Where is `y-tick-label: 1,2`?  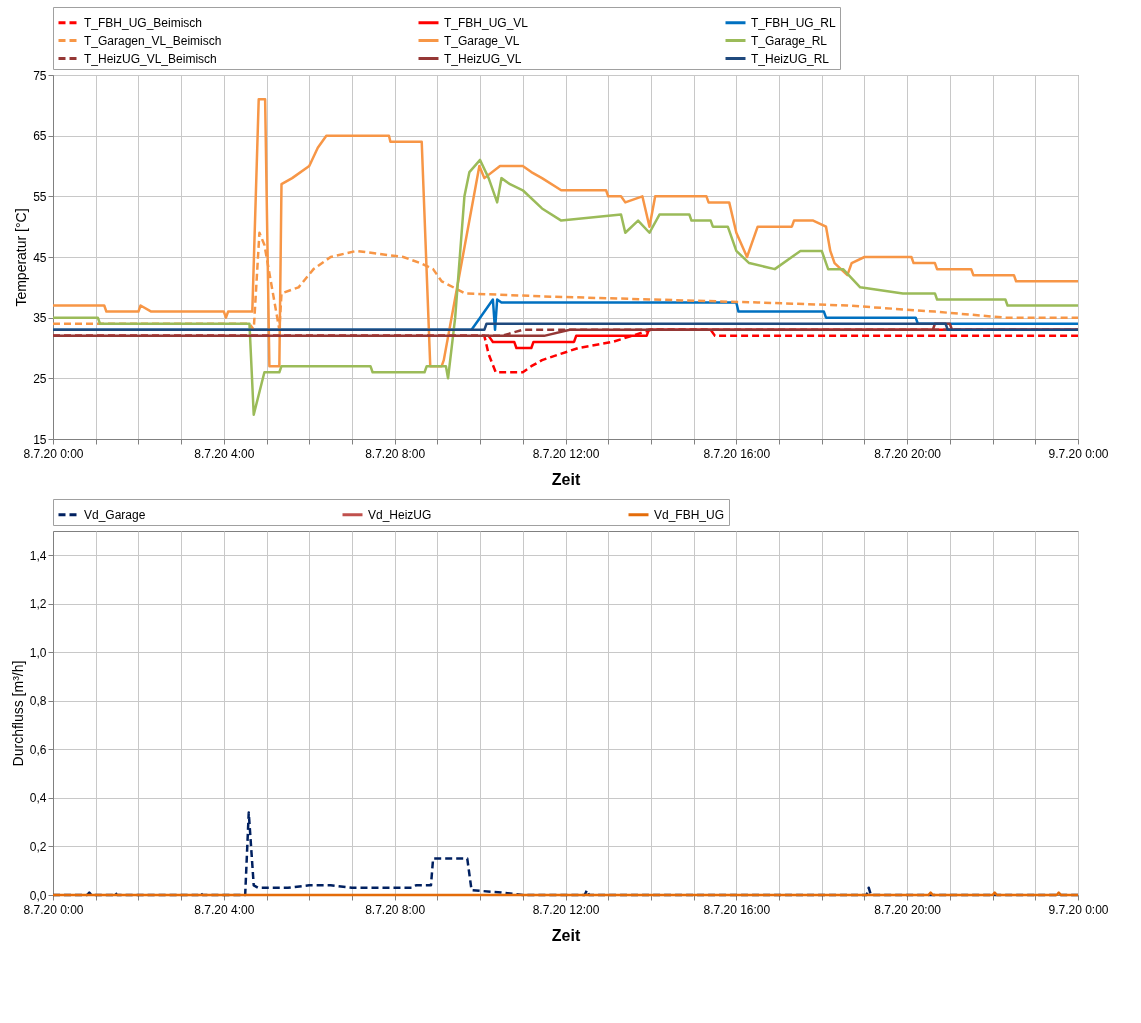
y-tick-label: 1,2 is located at coordinates (38, 604).